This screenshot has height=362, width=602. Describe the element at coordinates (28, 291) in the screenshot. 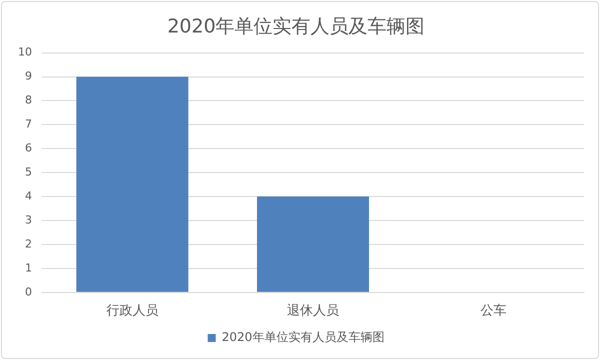

I see `y-tick-label: 0` at that location.